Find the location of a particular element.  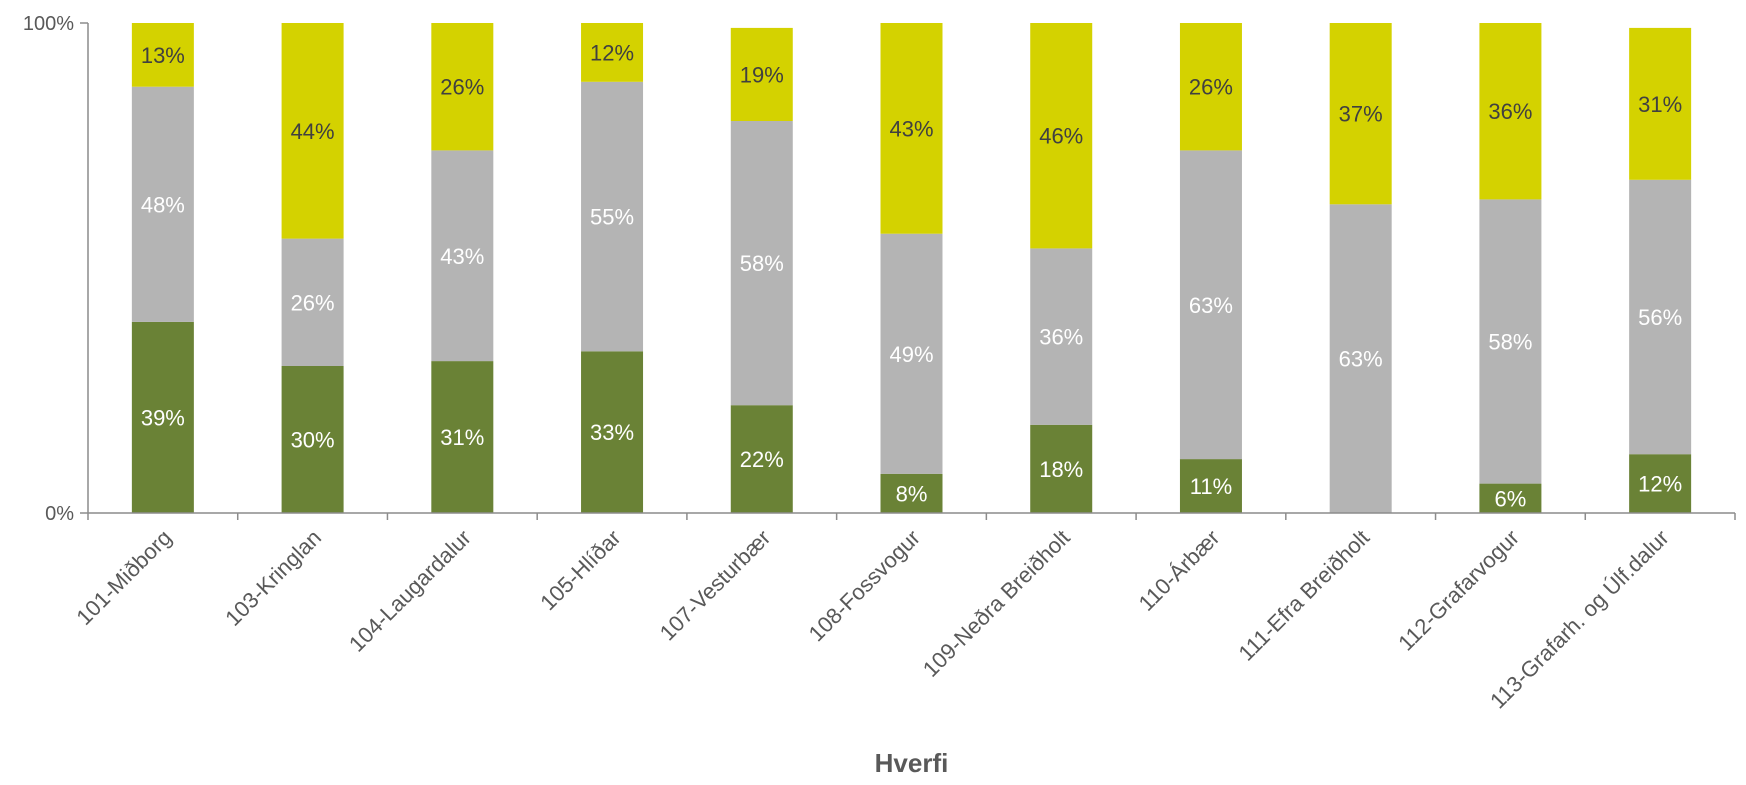

category-label: 110-Árbær is located at coordinates (1179, 570).